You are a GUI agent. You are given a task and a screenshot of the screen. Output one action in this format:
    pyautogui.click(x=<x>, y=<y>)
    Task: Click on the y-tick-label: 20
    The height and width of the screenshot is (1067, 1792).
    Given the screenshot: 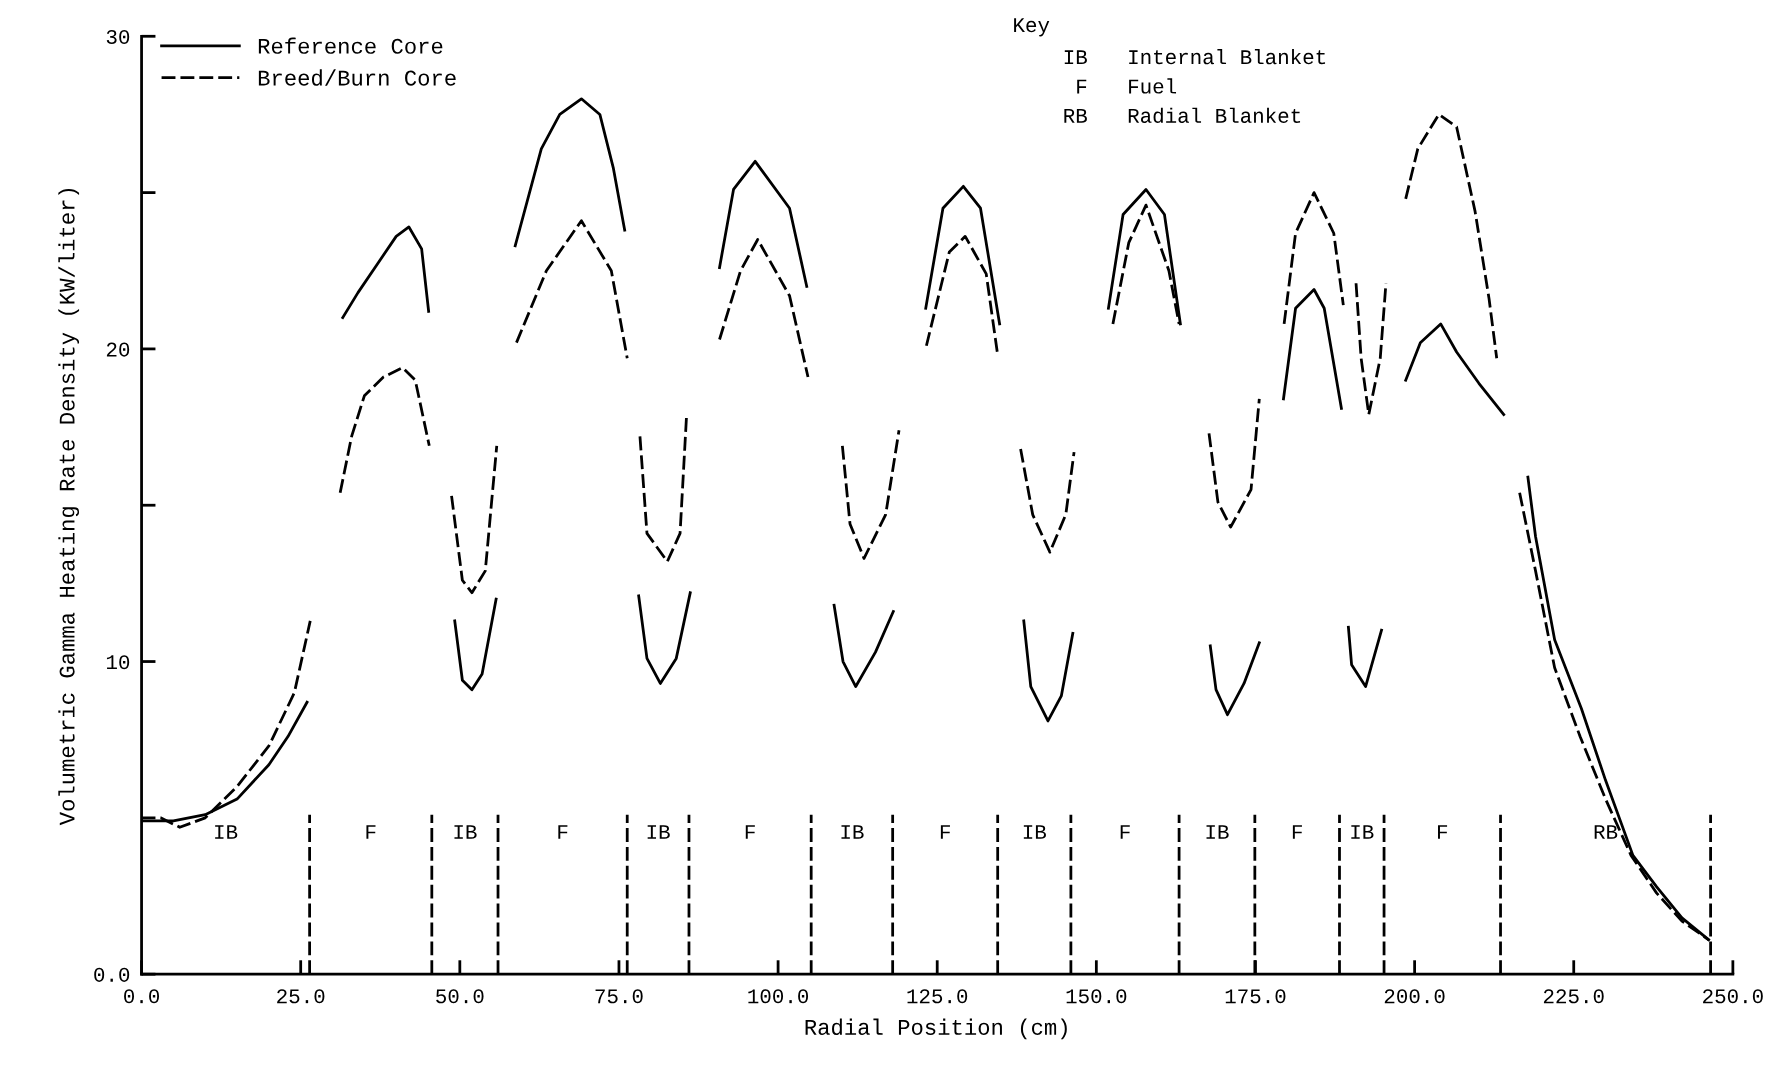 What is the action you would take?
    pyautogui.click(x=118, y=349)
    